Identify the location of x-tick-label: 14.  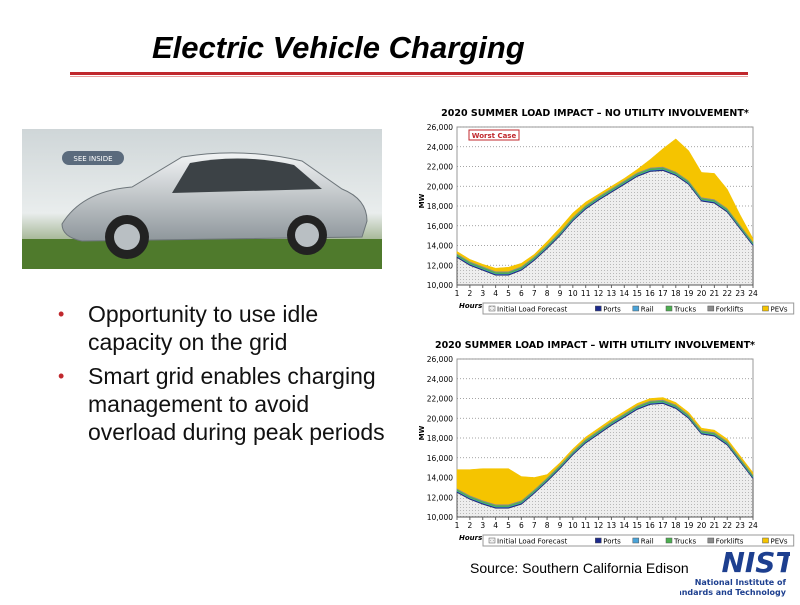
(625, 293).